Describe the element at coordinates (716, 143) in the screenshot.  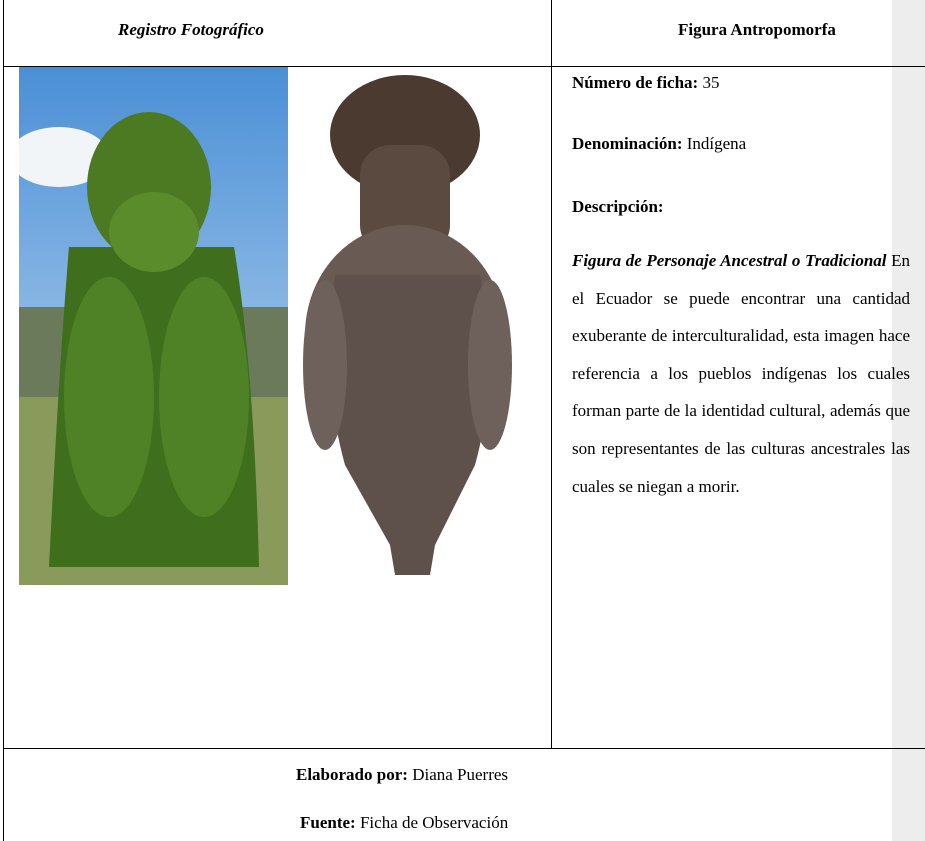
I see `field-value: Indígena` at that location.